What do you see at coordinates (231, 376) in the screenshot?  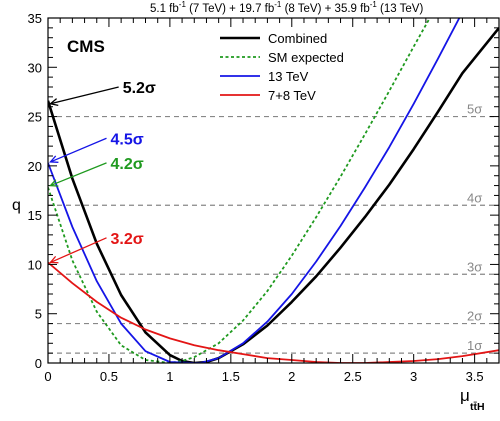 I see `x-tick-label: 1.5` at bounding box center [231, 376].